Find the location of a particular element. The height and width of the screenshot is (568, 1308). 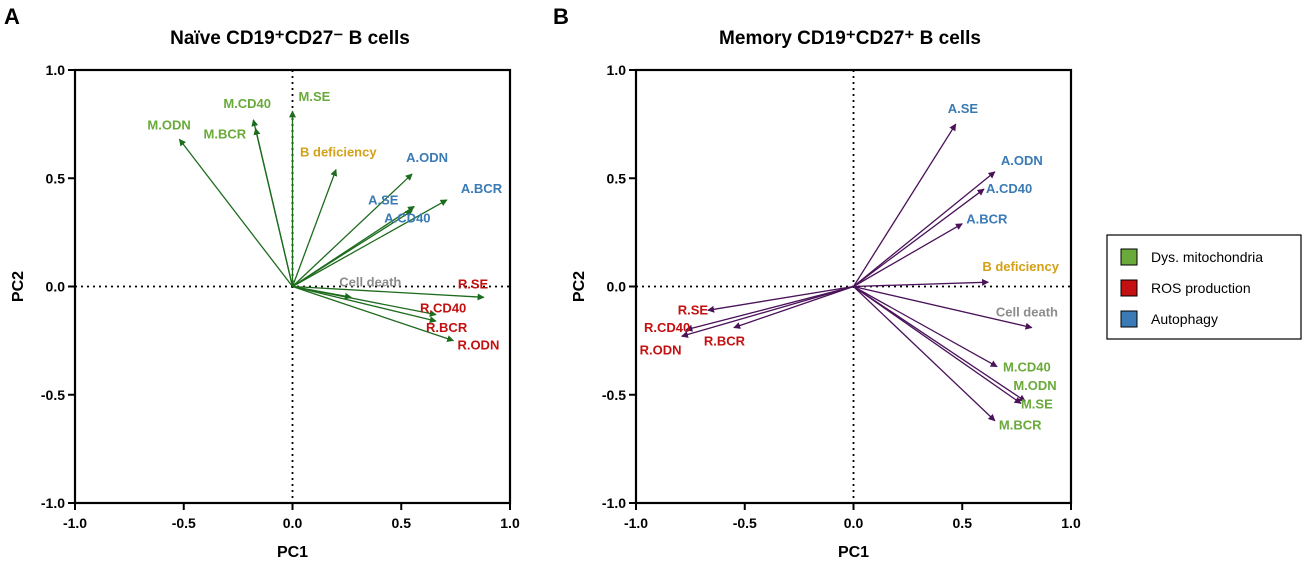

panel-a-vector-label-b-deficiency: B deficiency is located at coordinates (338, 152).